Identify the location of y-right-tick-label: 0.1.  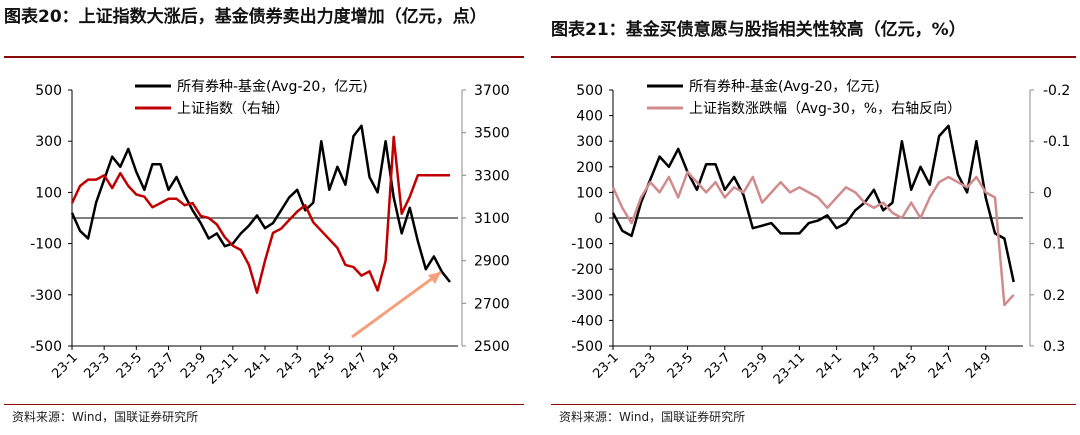
(1054, 245).